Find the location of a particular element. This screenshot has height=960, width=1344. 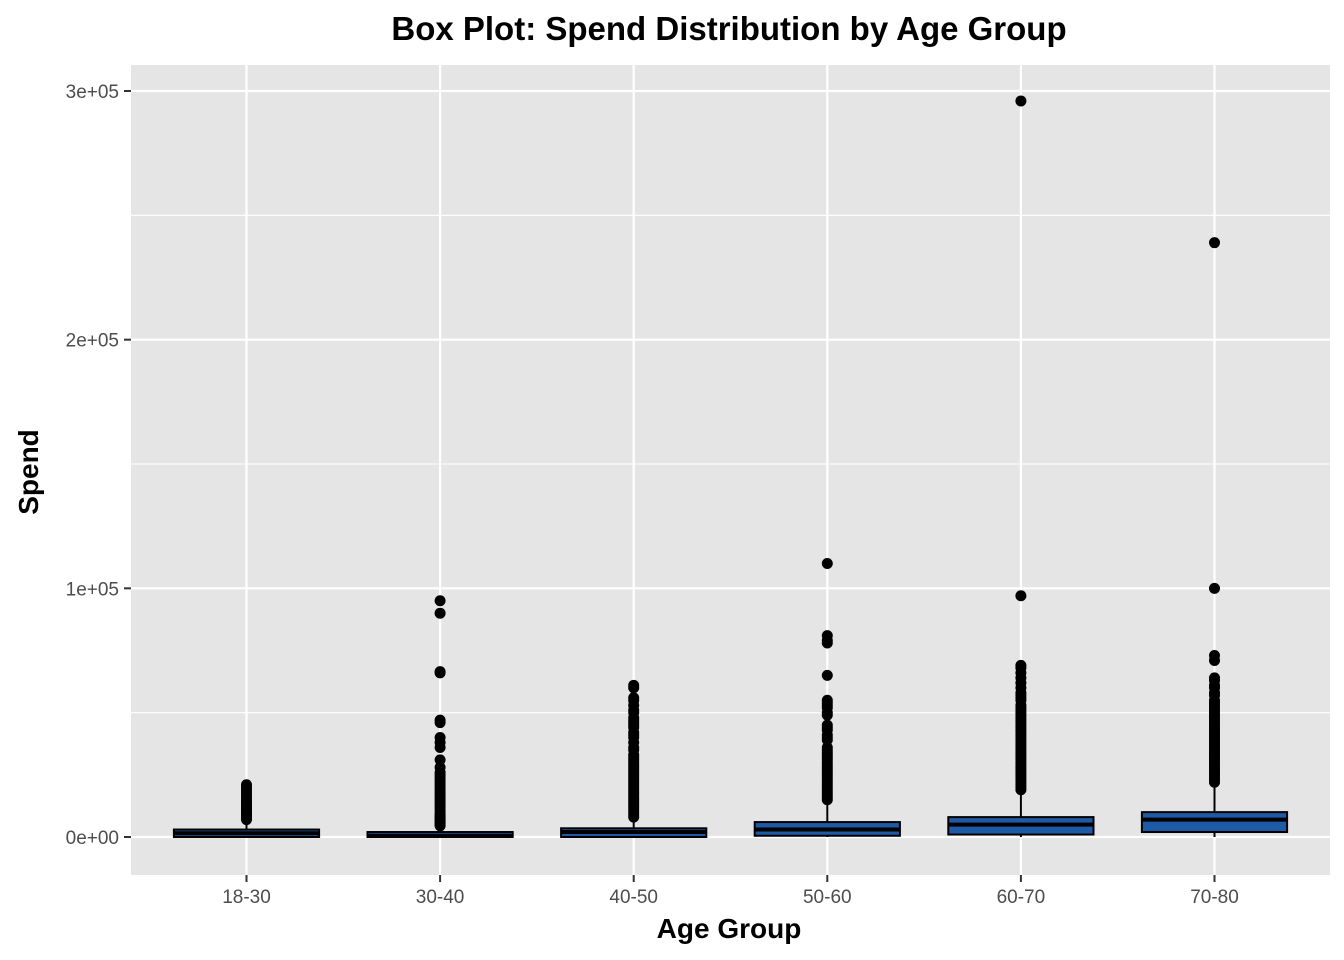

x-tick-label: 60-70 is located at coordinates (1021, 897).